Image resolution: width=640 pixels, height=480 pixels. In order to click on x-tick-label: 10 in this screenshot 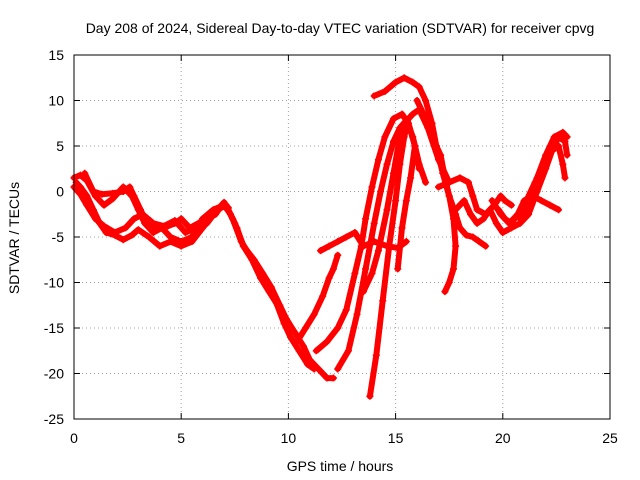, I will do `click(289, 438)`.